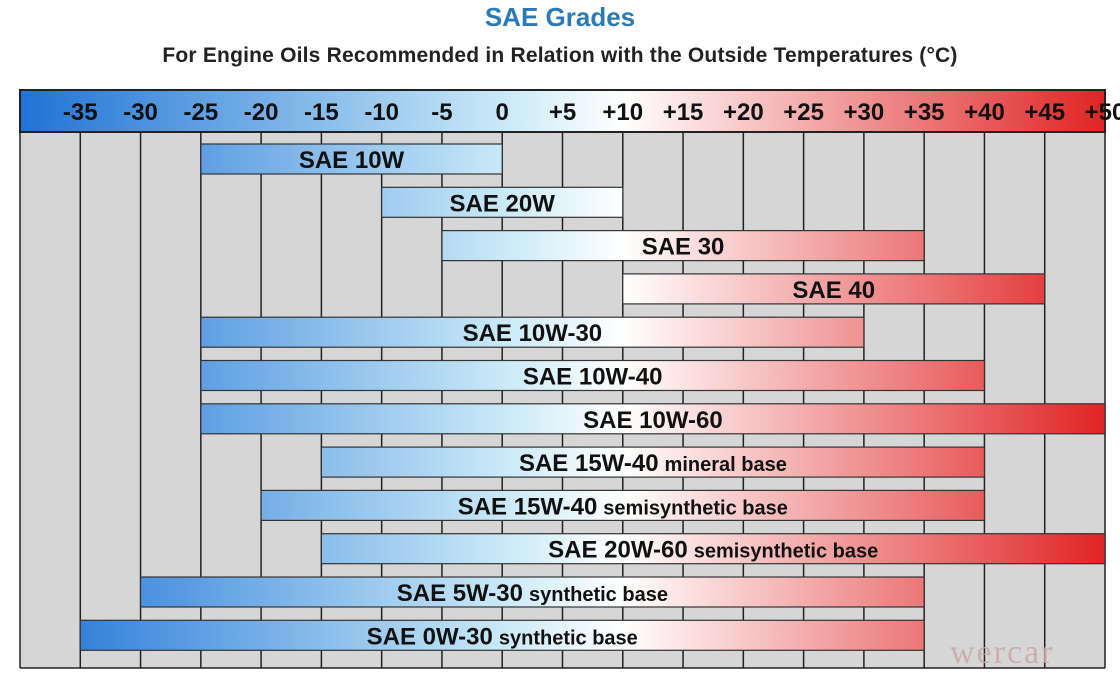 The width and height of the screenshot is (1120, 678). What do you see at coordinates (560, 17) in the screenshot?
I see `chart-title: SAE Grades` at bounding box center [560, 17].